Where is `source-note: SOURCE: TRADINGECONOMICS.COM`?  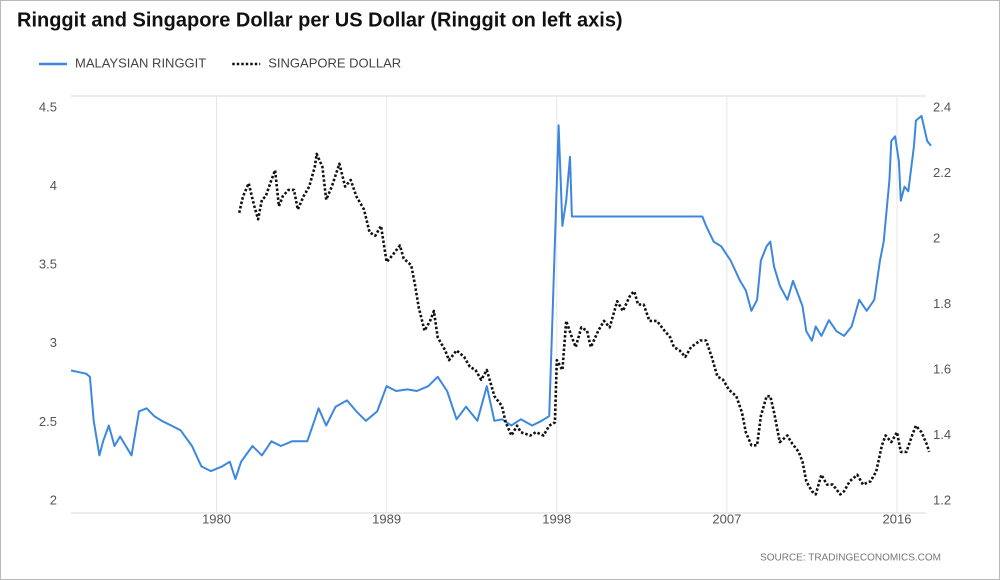 source-note: SOURCE: TRADINGECONOMICS.COM is located at coordinates (850, 558).